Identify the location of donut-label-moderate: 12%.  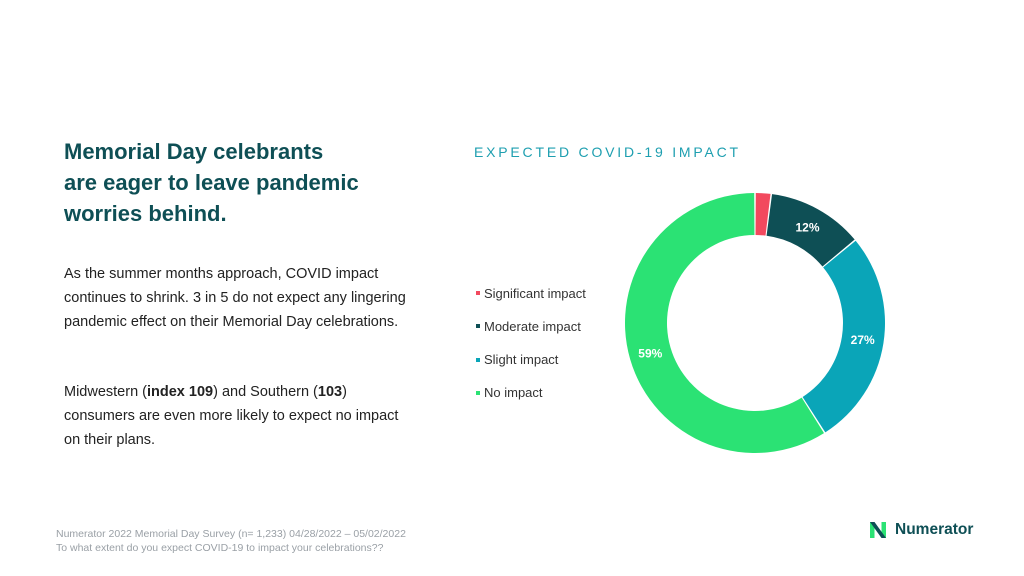
(807, 227).